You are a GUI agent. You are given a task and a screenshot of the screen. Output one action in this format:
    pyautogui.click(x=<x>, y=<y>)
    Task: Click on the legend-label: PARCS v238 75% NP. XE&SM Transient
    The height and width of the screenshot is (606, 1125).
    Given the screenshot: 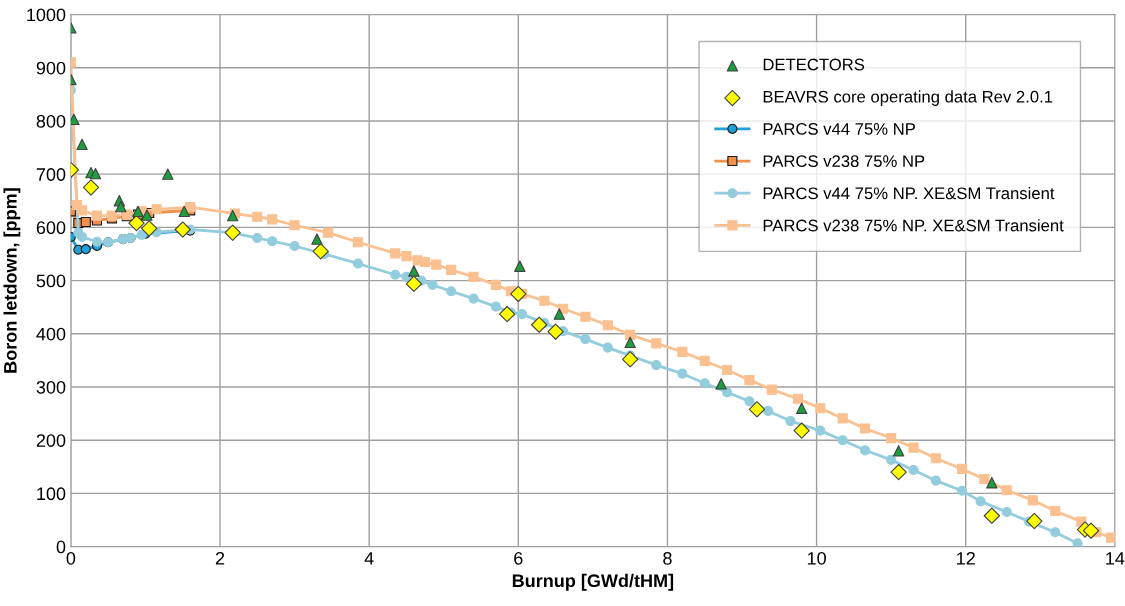 What is the action you would take?
    pyautogui.click(x=913, y=225)
    